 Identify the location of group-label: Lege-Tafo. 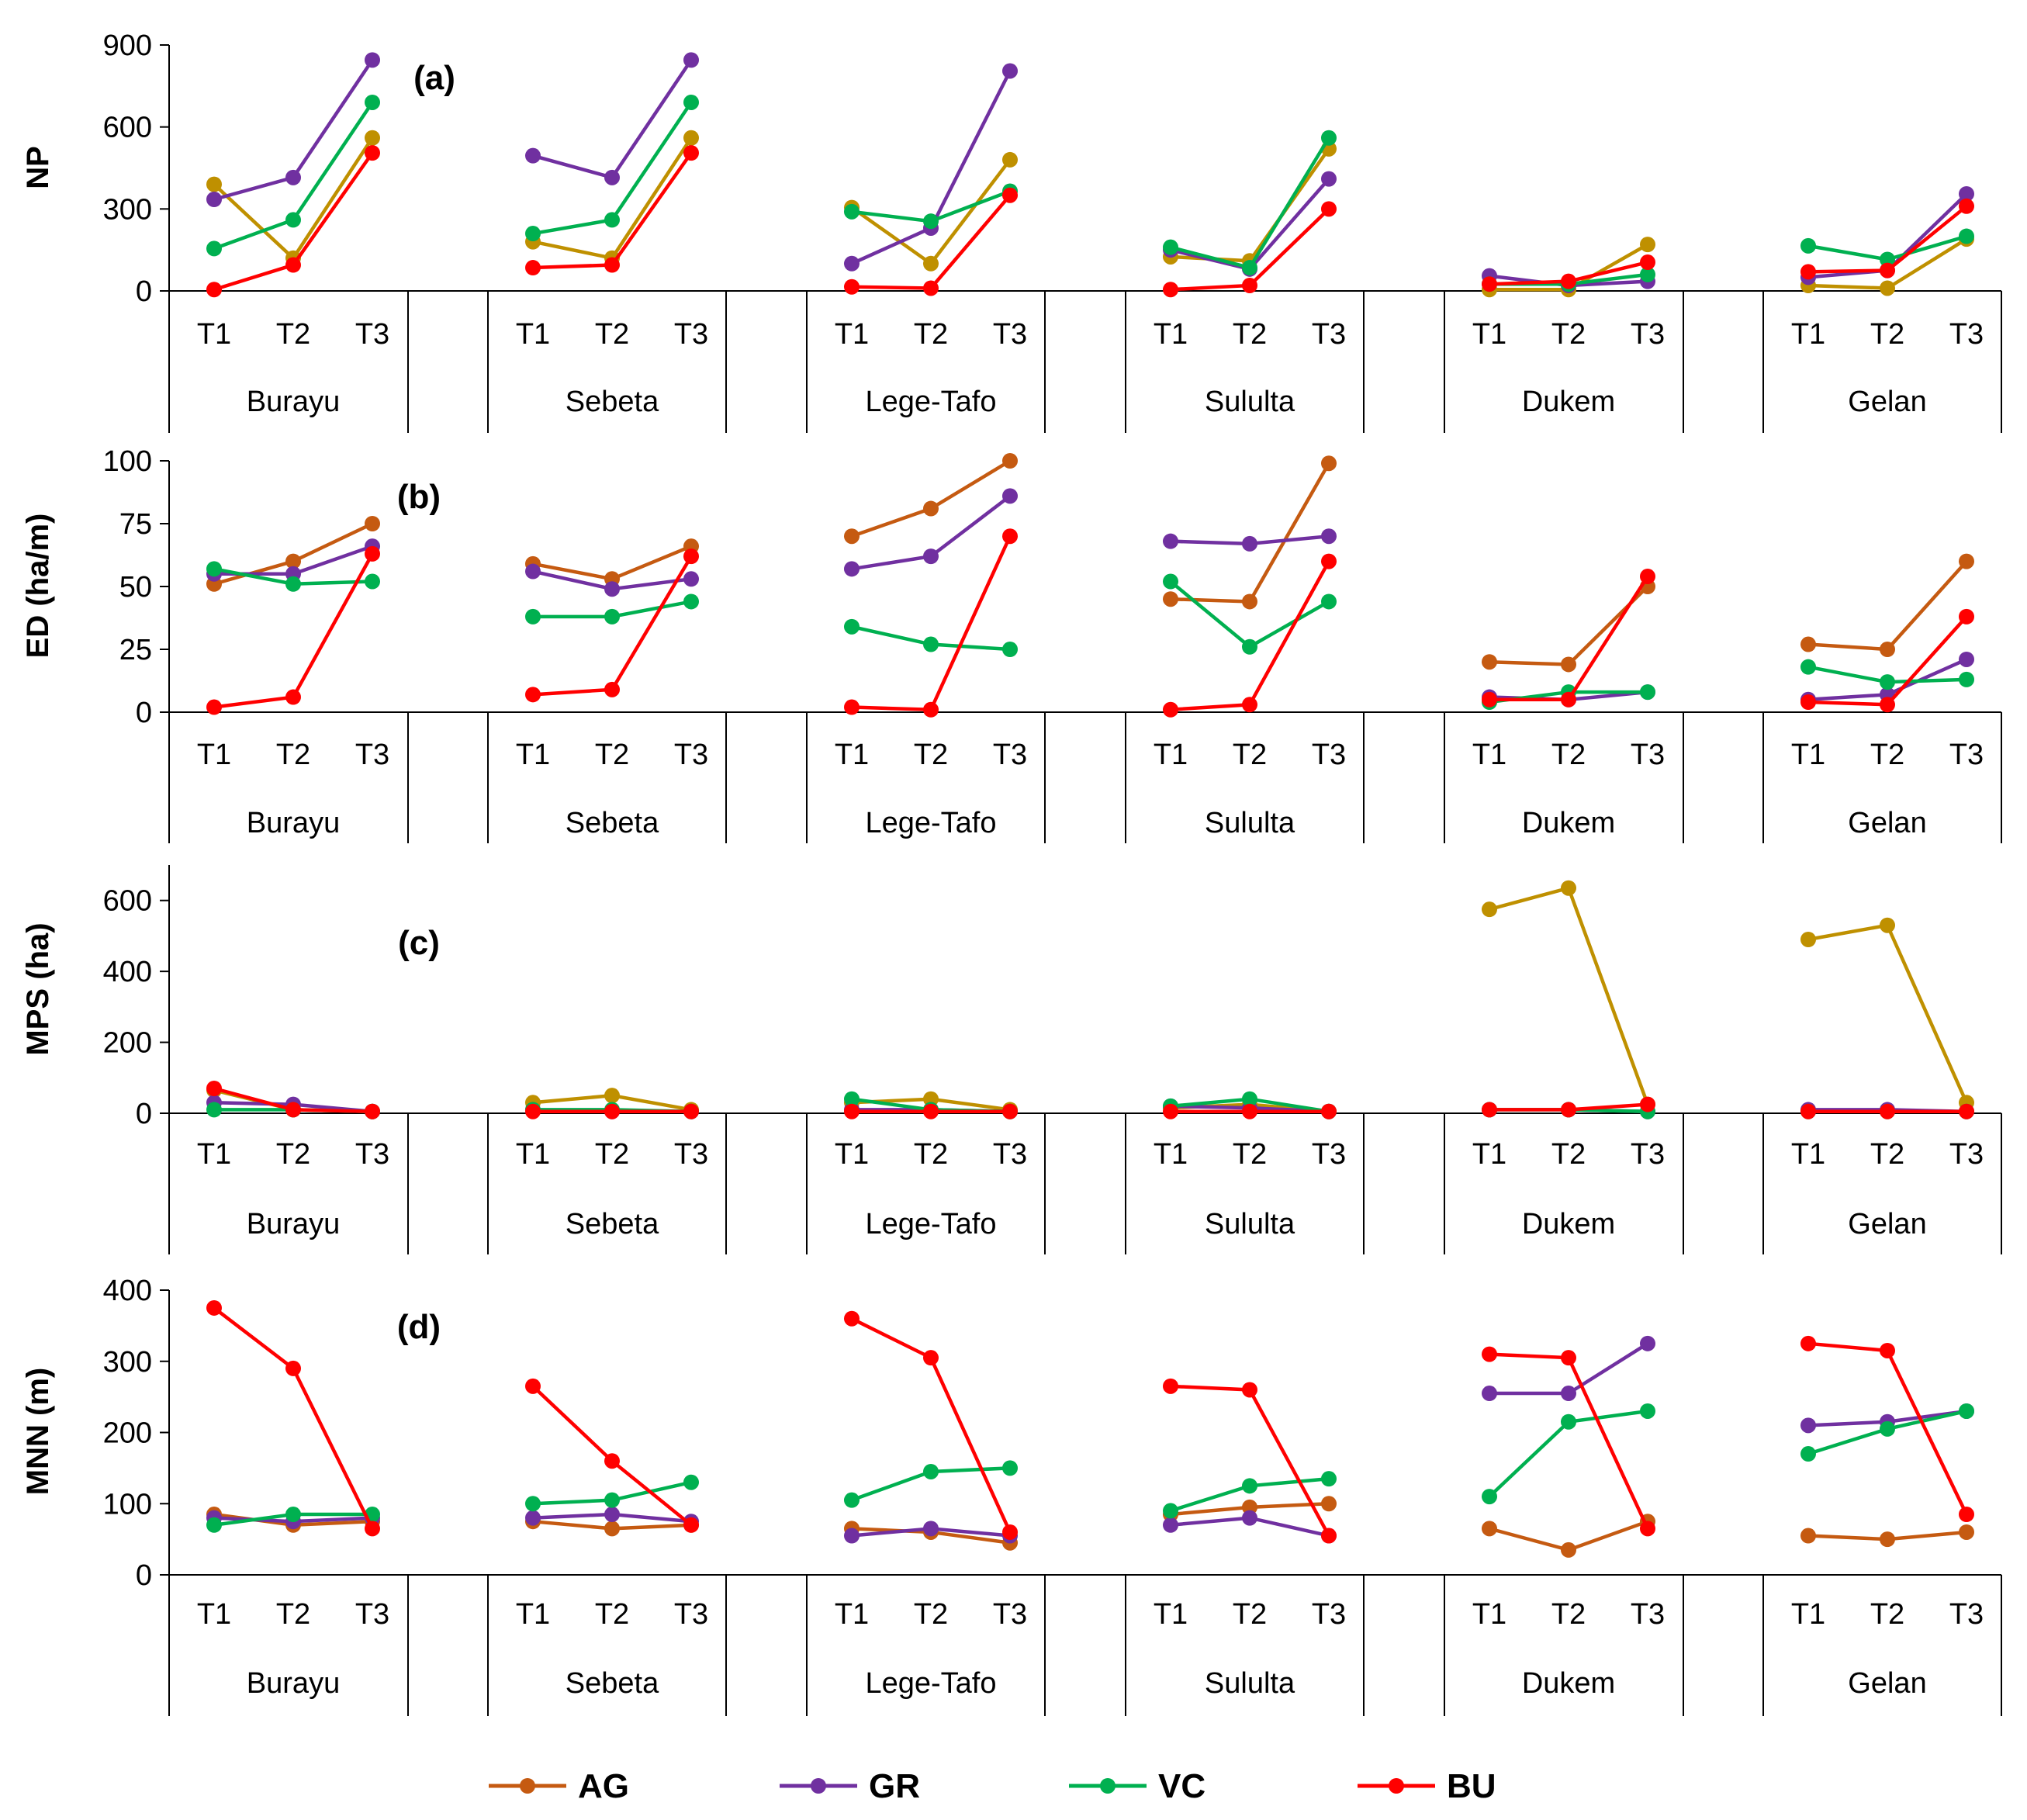
(930, 1684).